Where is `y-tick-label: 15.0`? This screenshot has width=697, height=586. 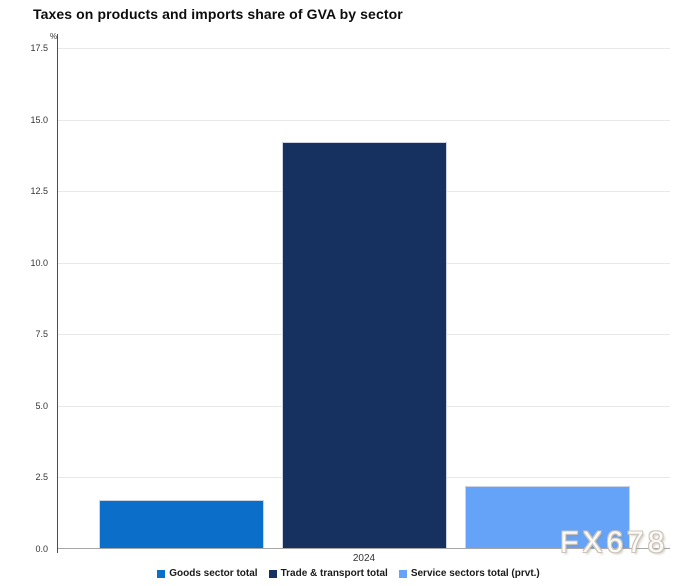
y-tick-label: 15.0 is located at coordinates (39, 120).